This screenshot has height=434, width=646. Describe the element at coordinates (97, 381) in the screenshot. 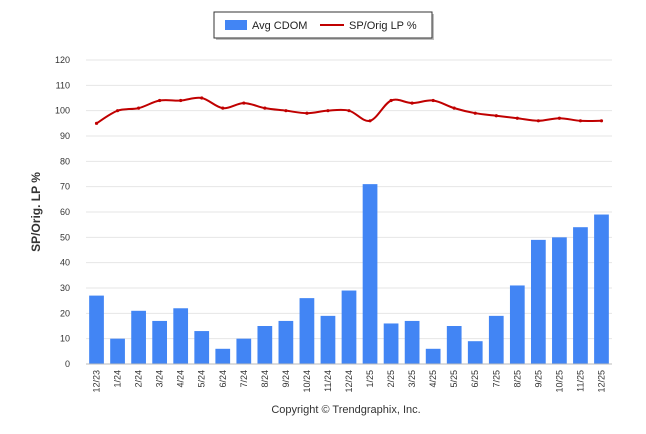

I see `x-tick-label: 12/23` at that location.